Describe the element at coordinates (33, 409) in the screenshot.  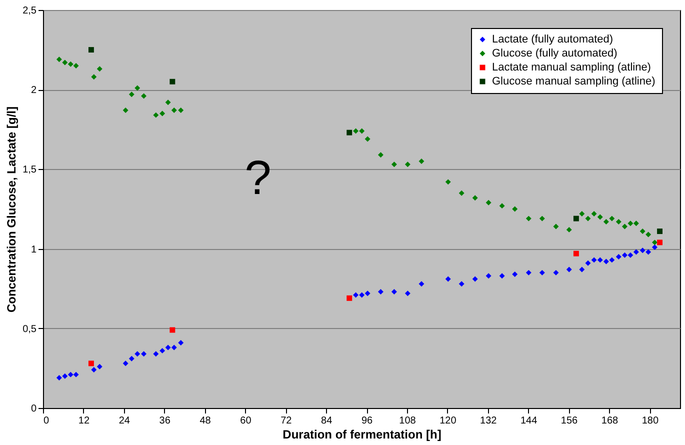
I see `y-tick-label: 0` at that location.